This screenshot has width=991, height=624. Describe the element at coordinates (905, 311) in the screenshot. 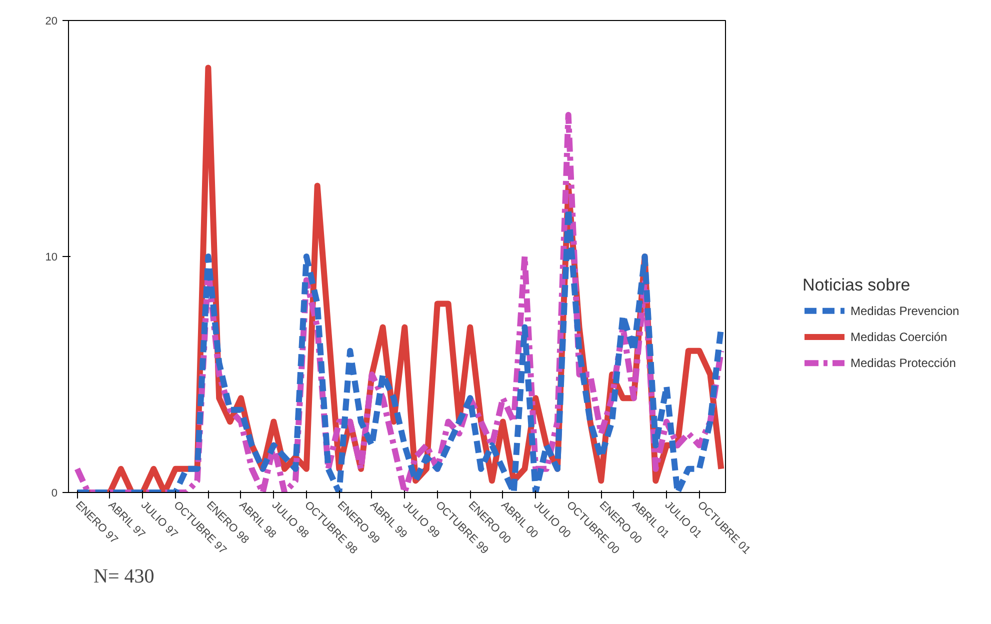

I see `legend-label: Medidas Prevencion` at that location.